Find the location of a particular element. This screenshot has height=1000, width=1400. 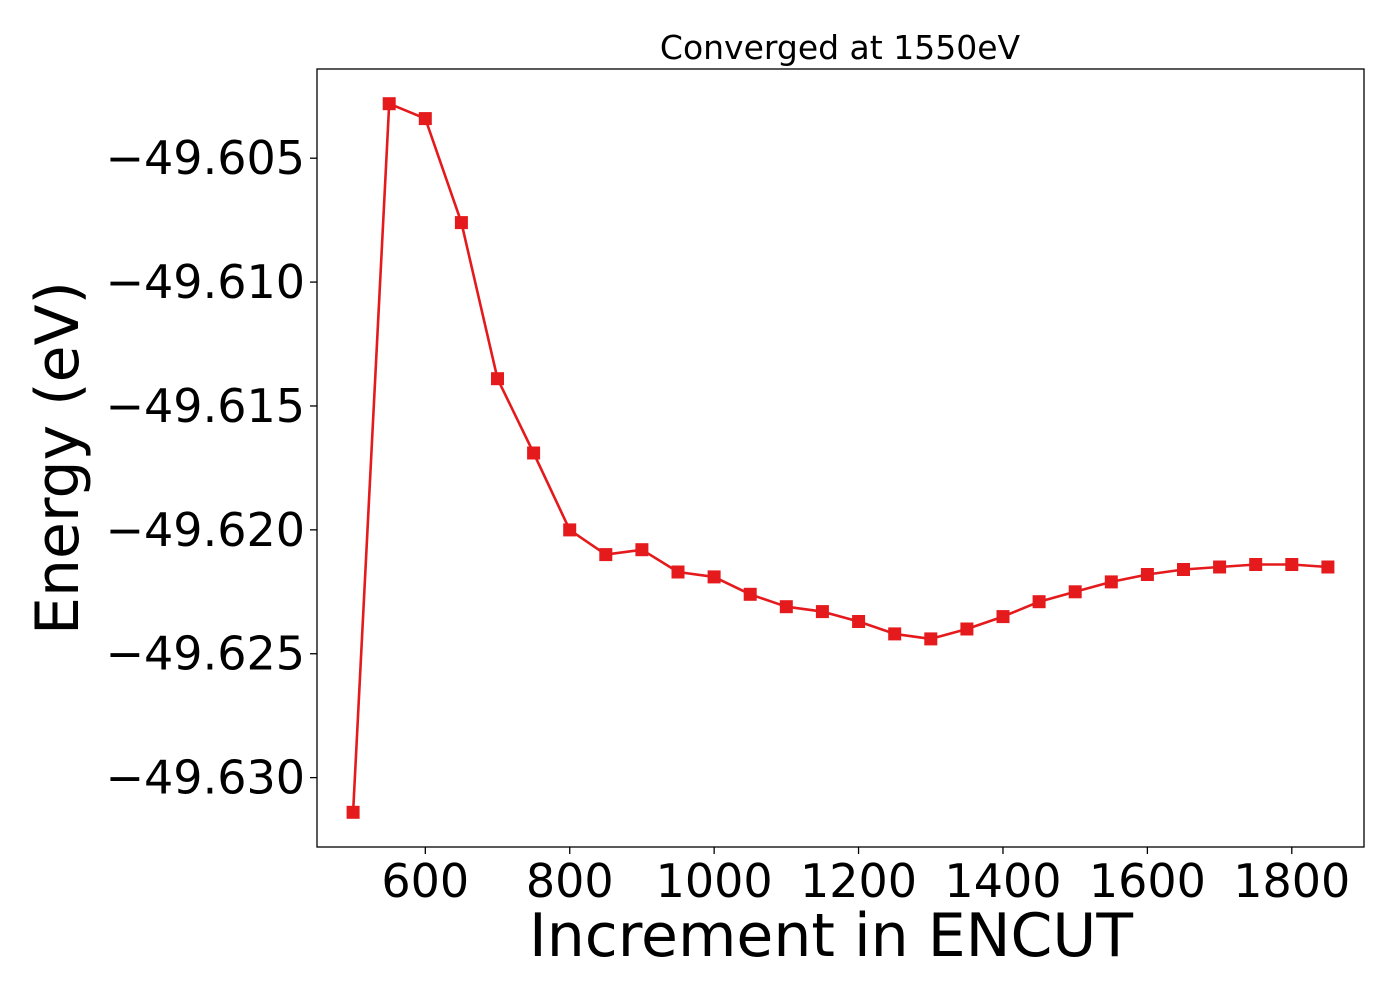

x-tick-label: 1800 is located at coordinates (1291, 881).